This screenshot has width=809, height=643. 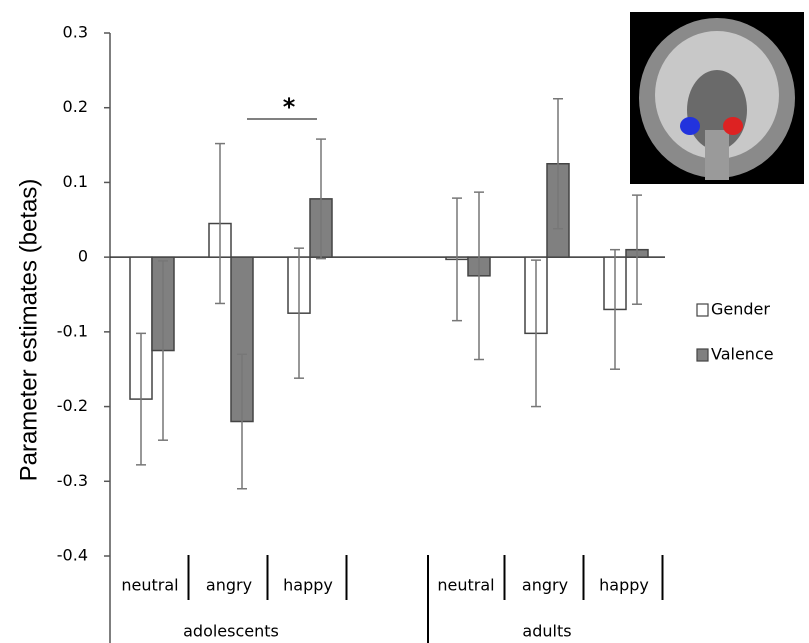 What do you see at coordinates (717, 98) in the screenshot?
I see `brain-inset` at bounding box center [717, 98].